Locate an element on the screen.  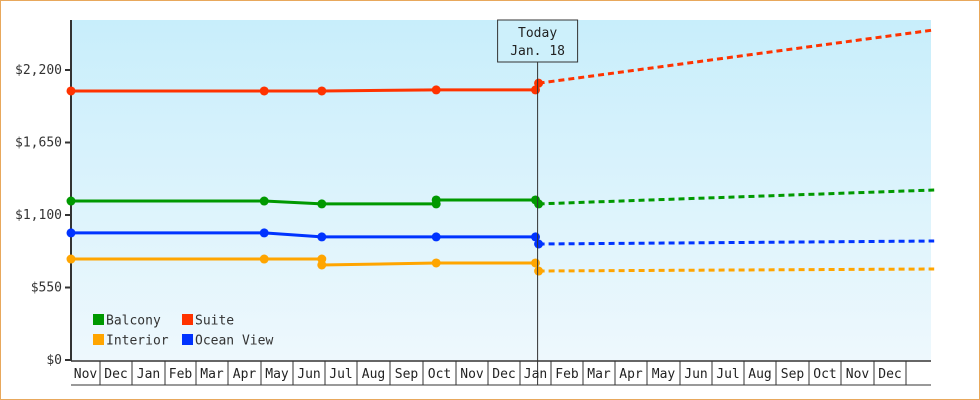
today-marker: Today Jan. 18 is located at coordinates (538, 202).